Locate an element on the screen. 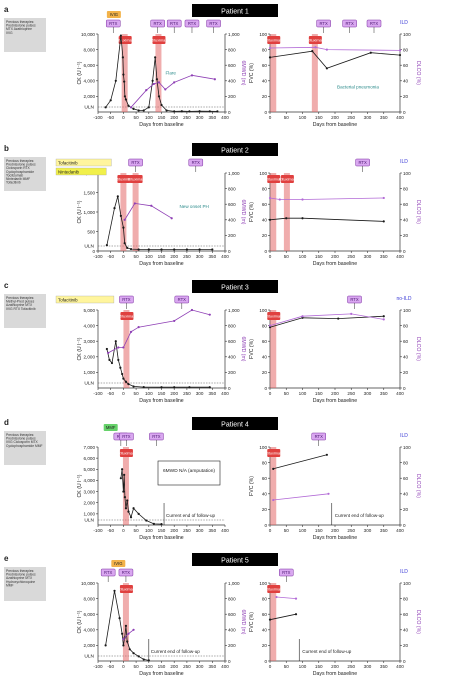 This screenshot has width=455, height=685. x-tick-label: 50 is located at coordinates (287, 530).